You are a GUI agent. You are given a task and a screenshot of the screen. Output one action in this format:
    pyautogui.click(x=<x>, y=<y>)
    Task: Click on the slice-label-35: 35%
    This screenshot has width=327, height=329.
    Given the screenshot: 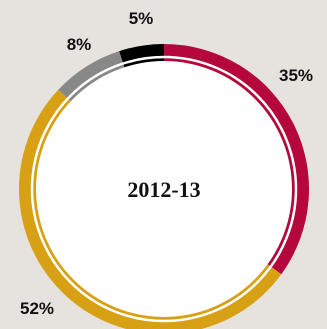 What is the action you would take?
    pyautogui.click(x=296, y=75)
    